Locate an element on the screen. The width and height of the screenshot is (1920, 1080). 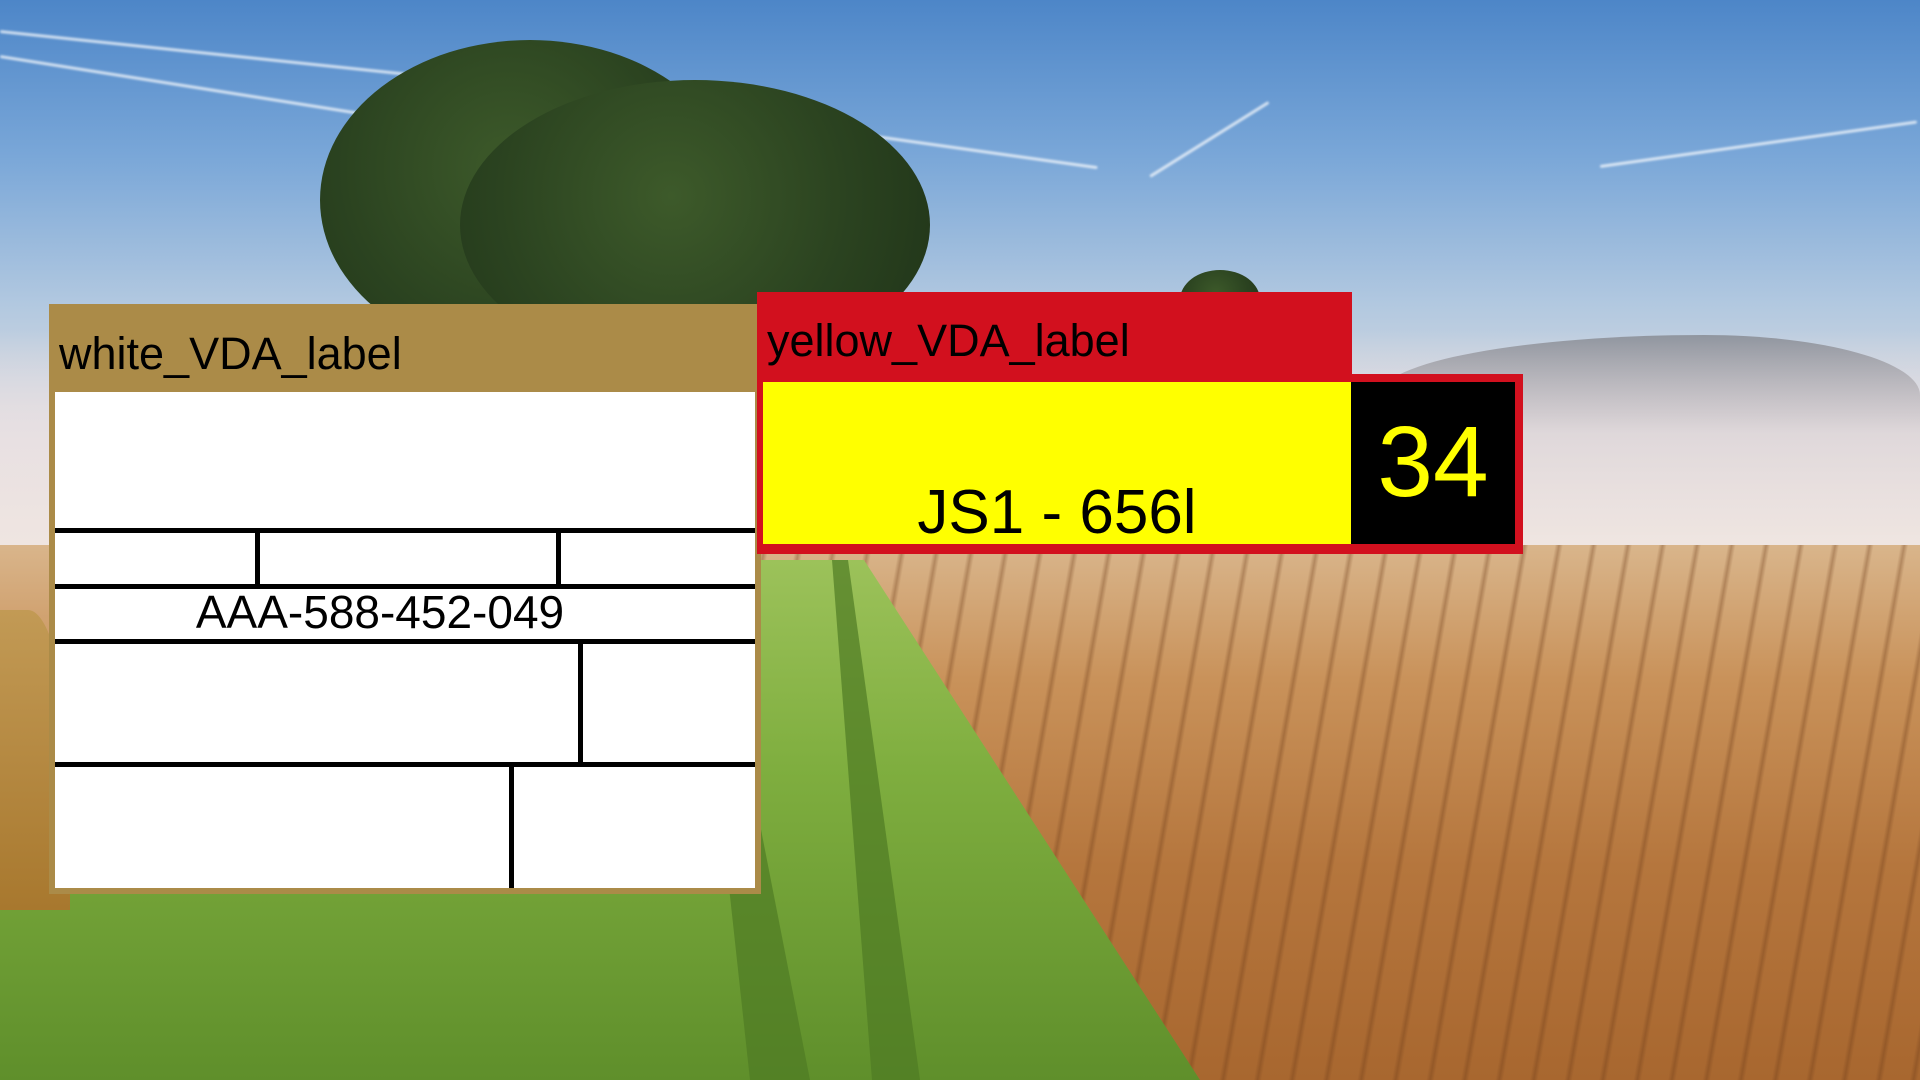
yellow-label-title: yellow_VDA_label is located at coordinates (948, 340).